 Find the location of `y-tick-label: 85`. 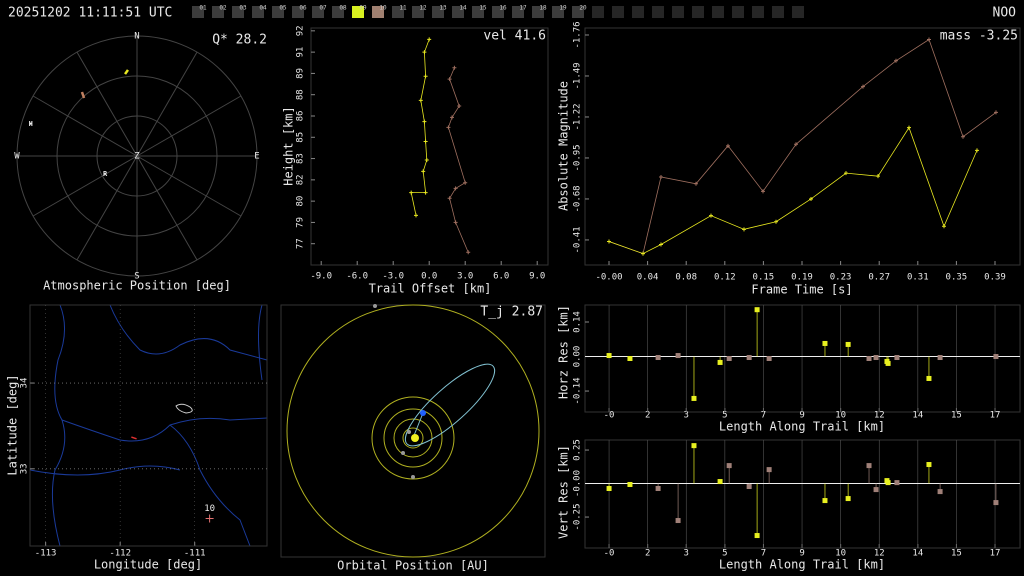

y-tick-label: 85 is located at coordinates (301, 137).